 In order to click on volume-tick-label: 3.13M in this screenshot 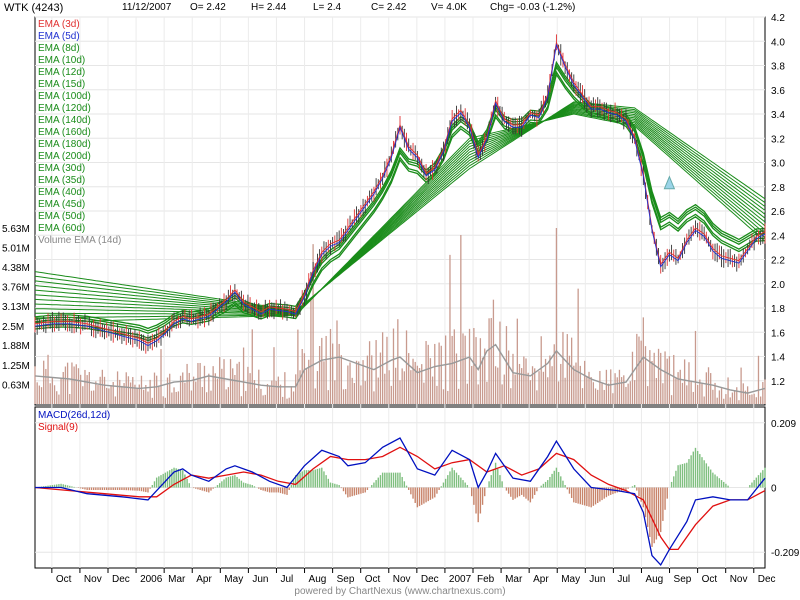, I will do `click(16, 307)`.